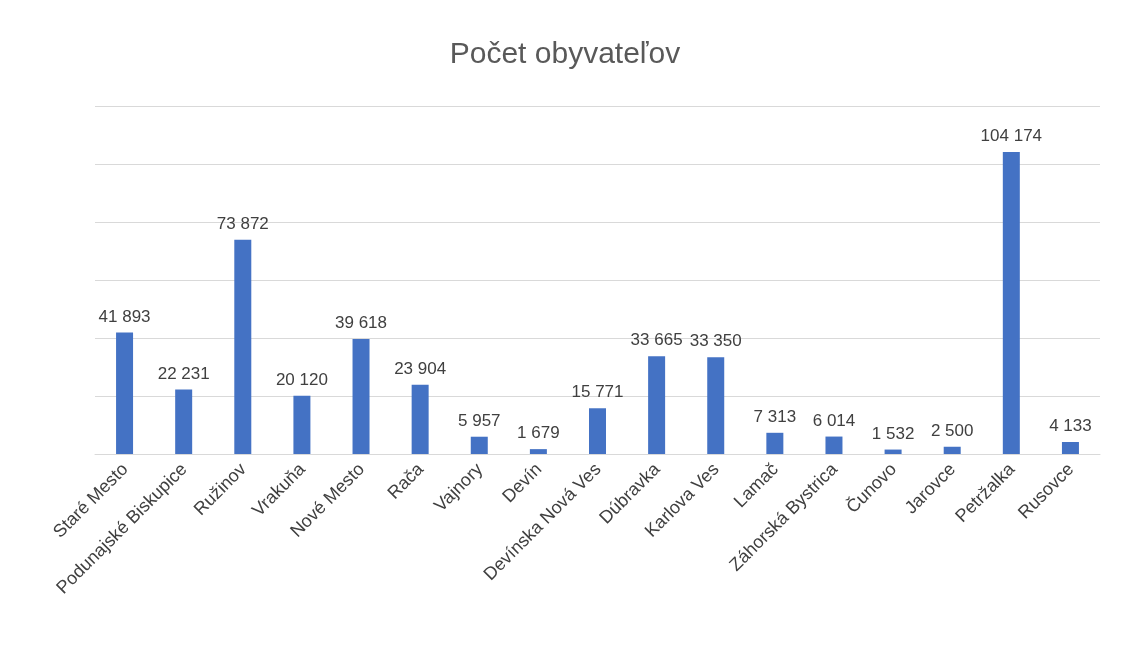  I want to click on data-label: 73 872, so click(242, 223).